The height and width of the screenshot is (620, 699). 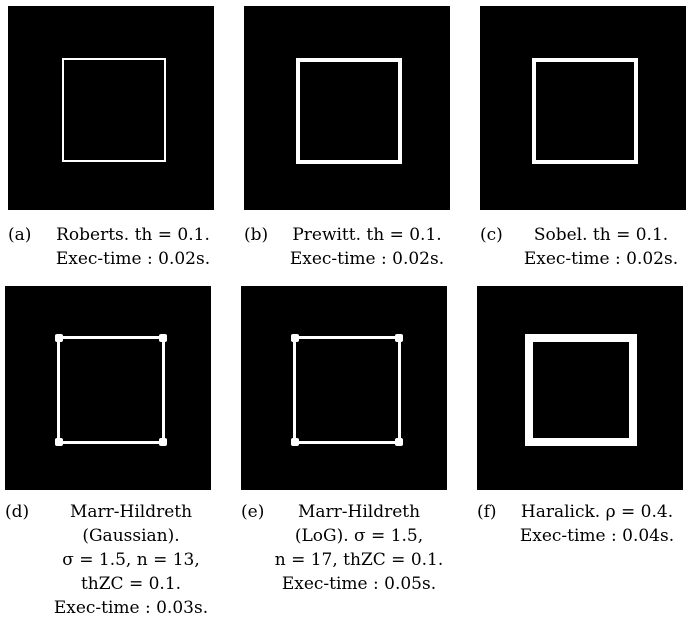 I want to click on caption-tag: (d), so click(x=17, y=512).